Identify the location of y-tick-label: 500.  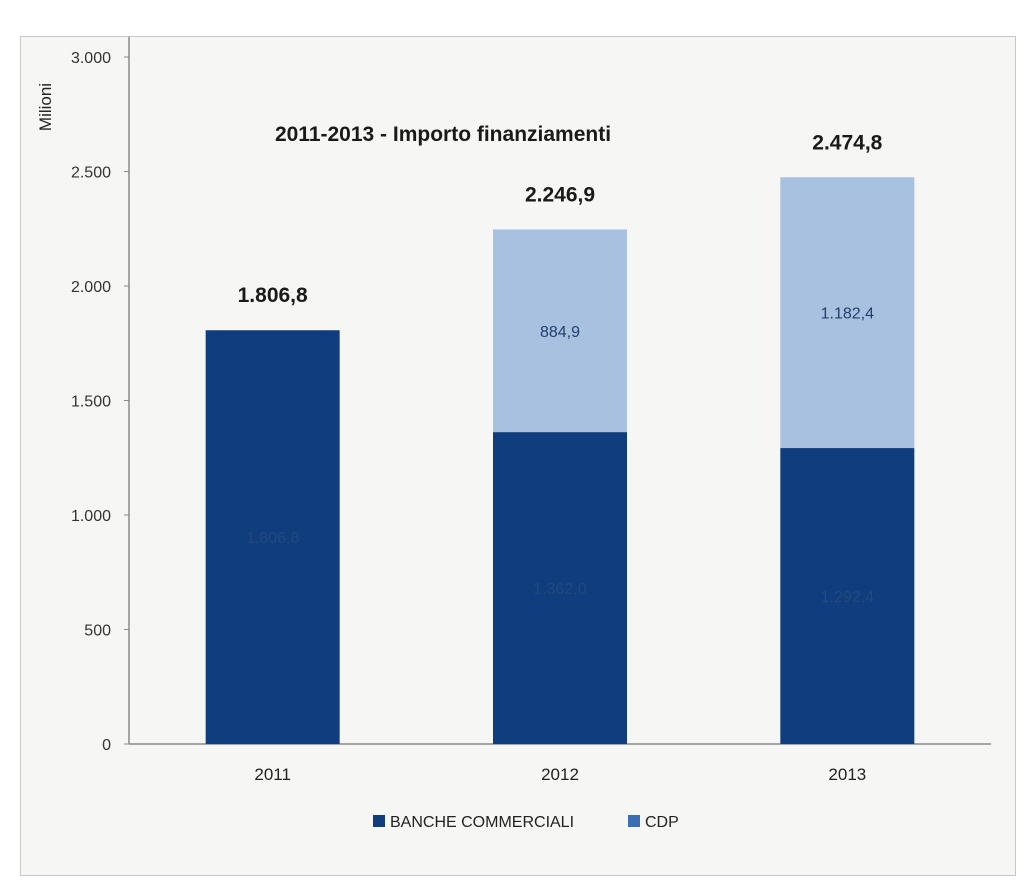
(97, 631).